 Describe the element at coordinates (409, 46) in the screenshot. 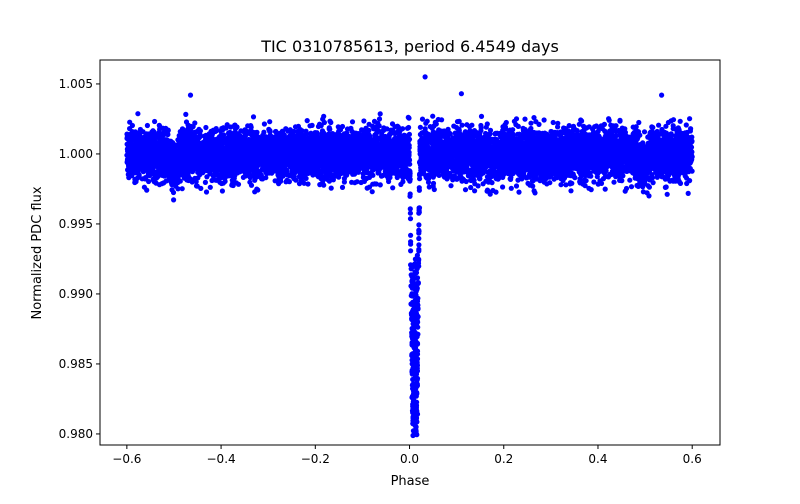

I see `chart-title: TIC 0310785613, period 6.4549 days` at that location.